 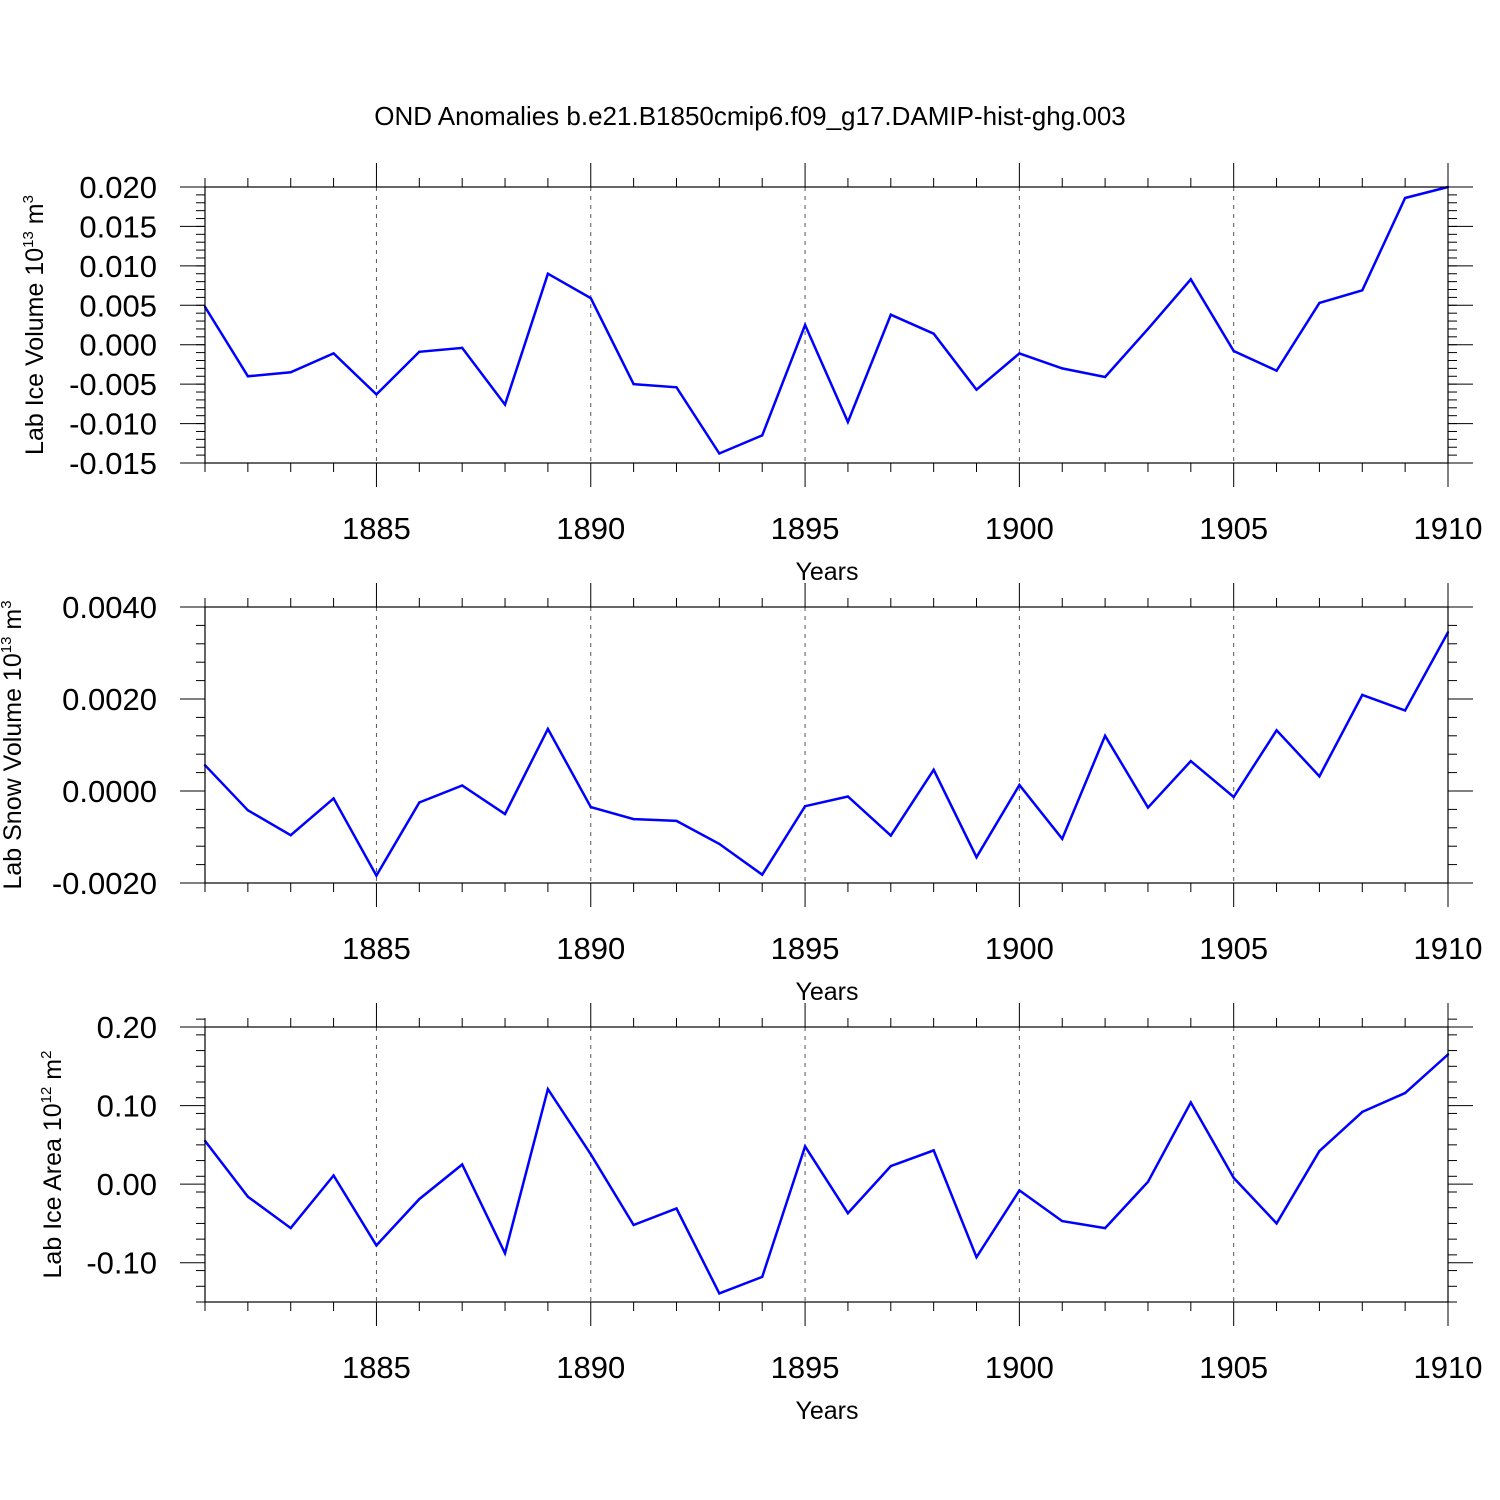 What do you see at coordinates (7, 645) in the screenshot?
I see `y-axis-title-exponent: 13` at bounding box center [7, 645].